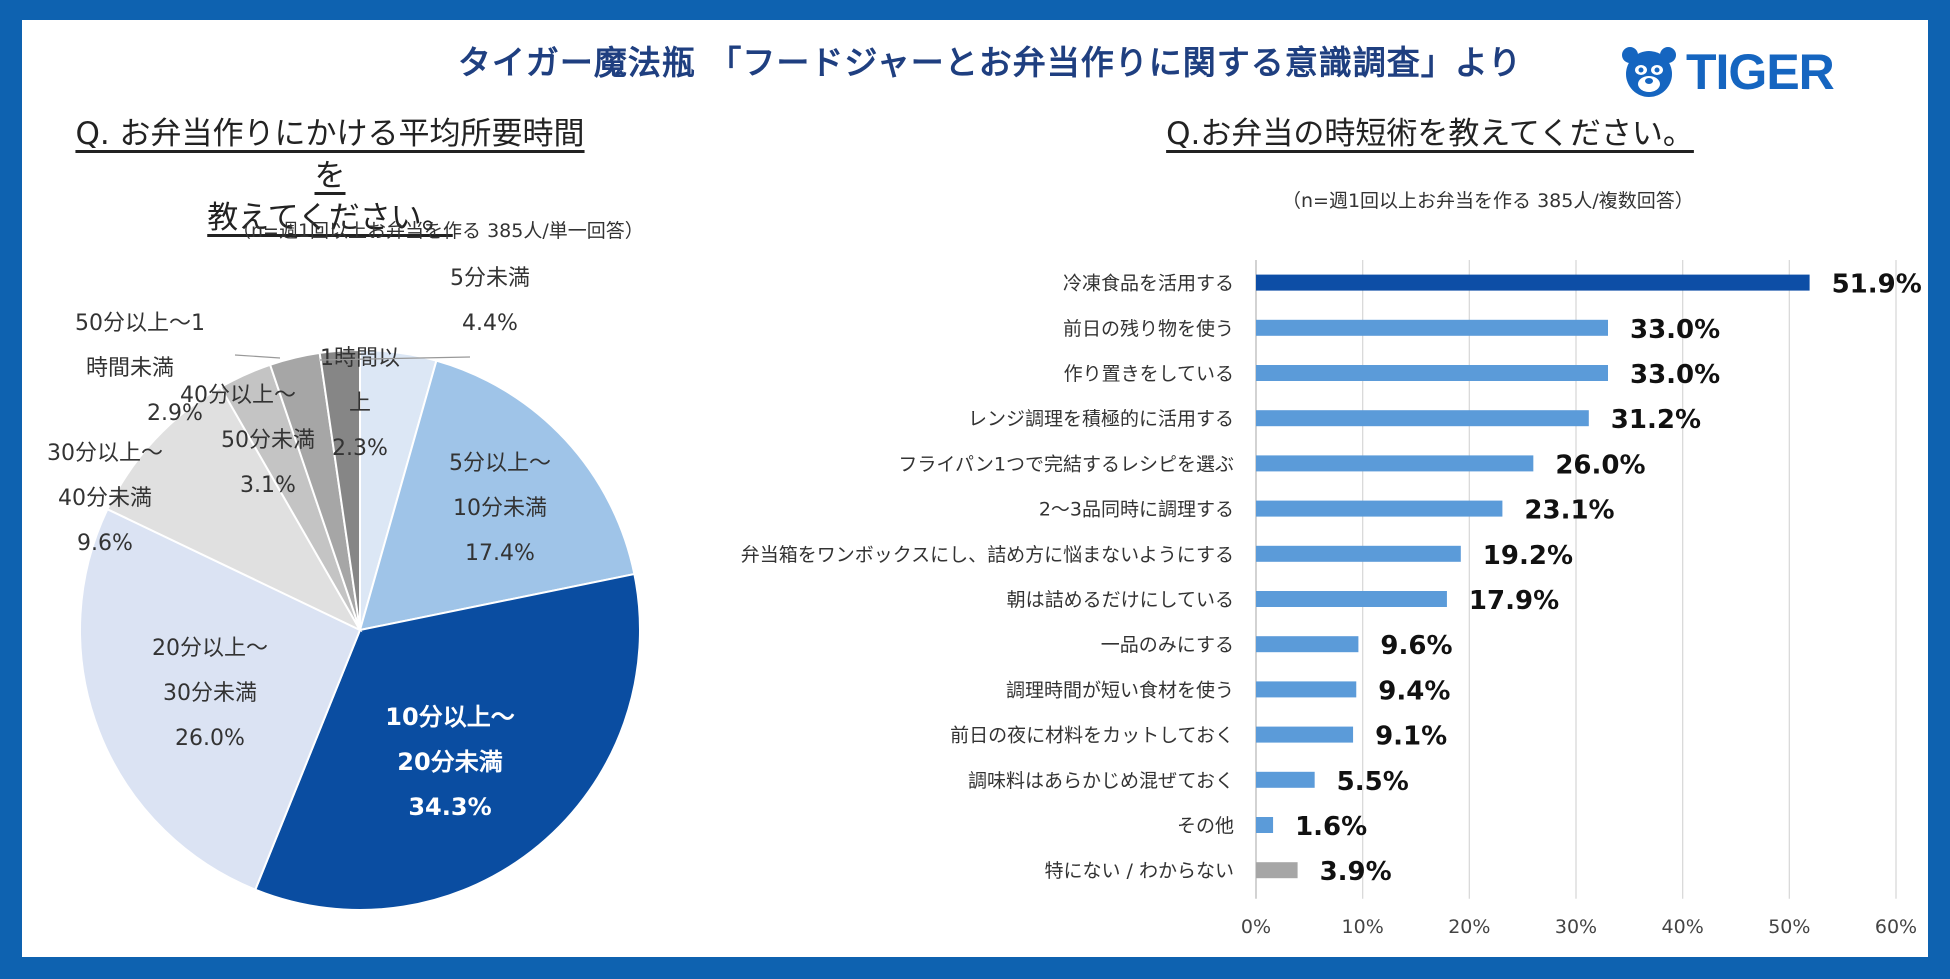  What do you see at coordinates (1488, 201) in the screenshot?
I see `right-note: （n=週1回以上お弁当を作る 385人/複数回答）` at bounding box center [1488, 201].